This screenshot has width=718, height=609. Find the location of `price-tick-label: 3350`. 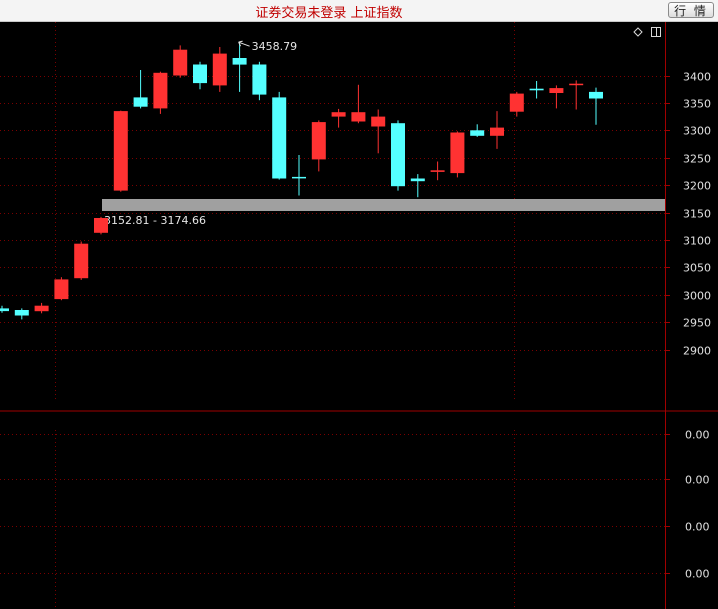

price-tick-label: 3350 is located at coordinates (697, 104).